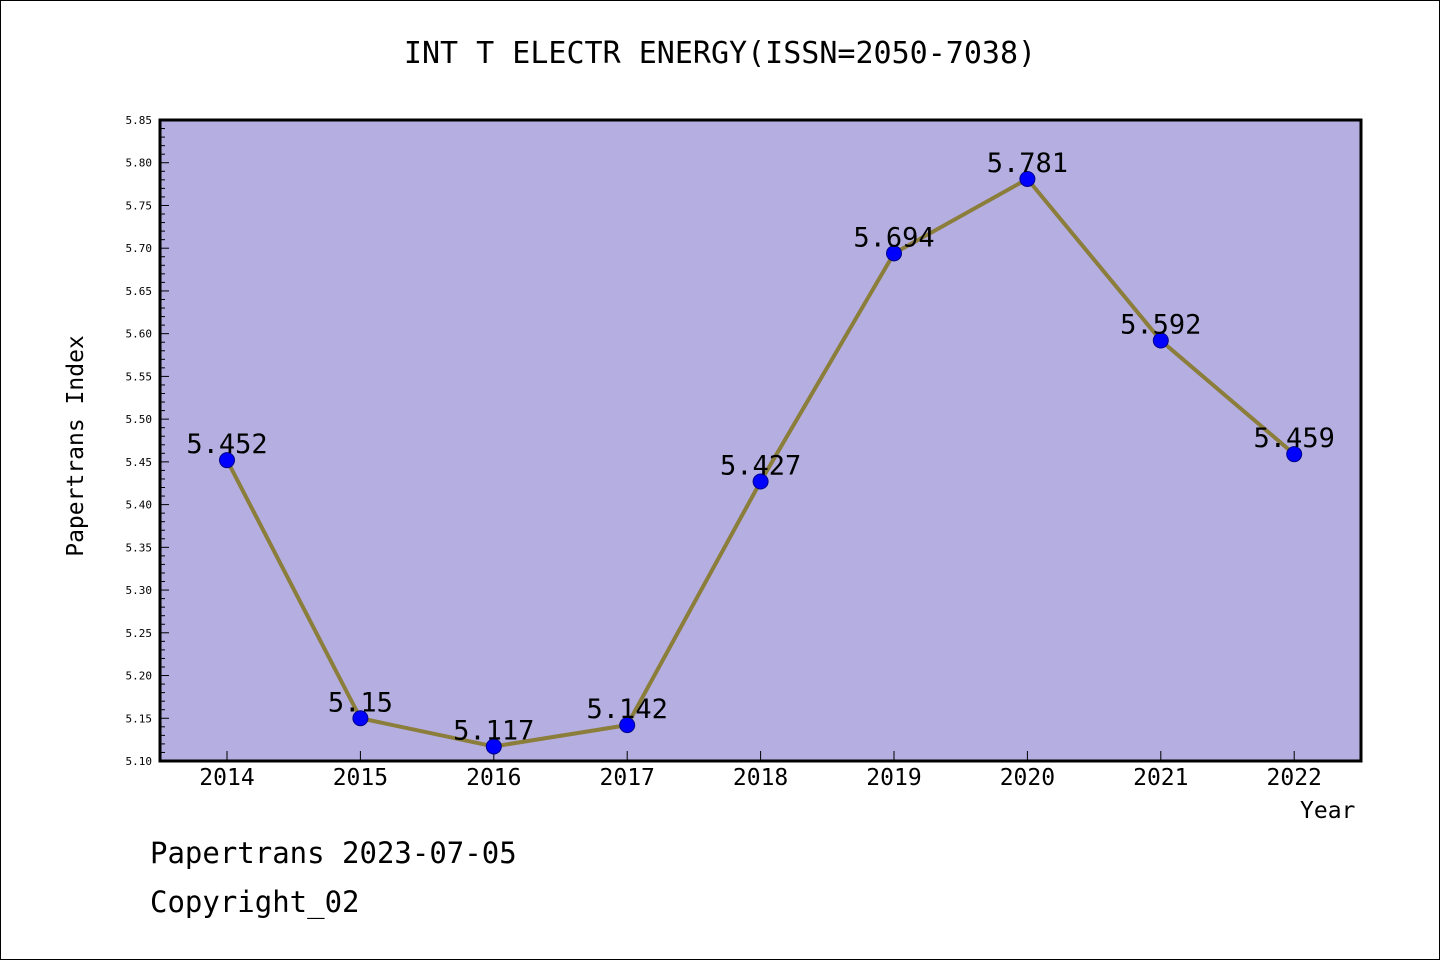 Image resolution: width=1440 pixels, height=960 pixels. I want to click on y-tick-label: 5.10, so click(139, 761).